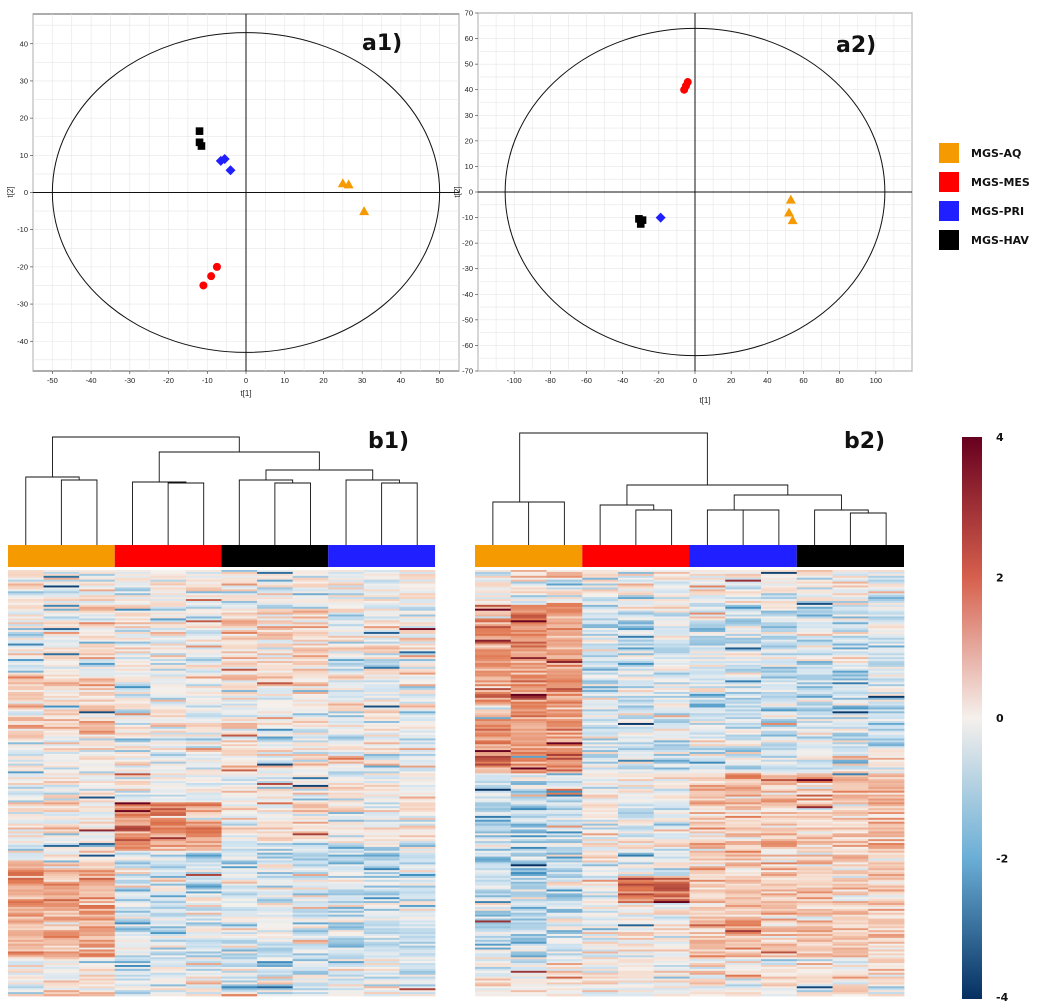 The width and height of the screenshot is (1057, 1005). I want to click on dendrogram-branch, so click(613, 467).